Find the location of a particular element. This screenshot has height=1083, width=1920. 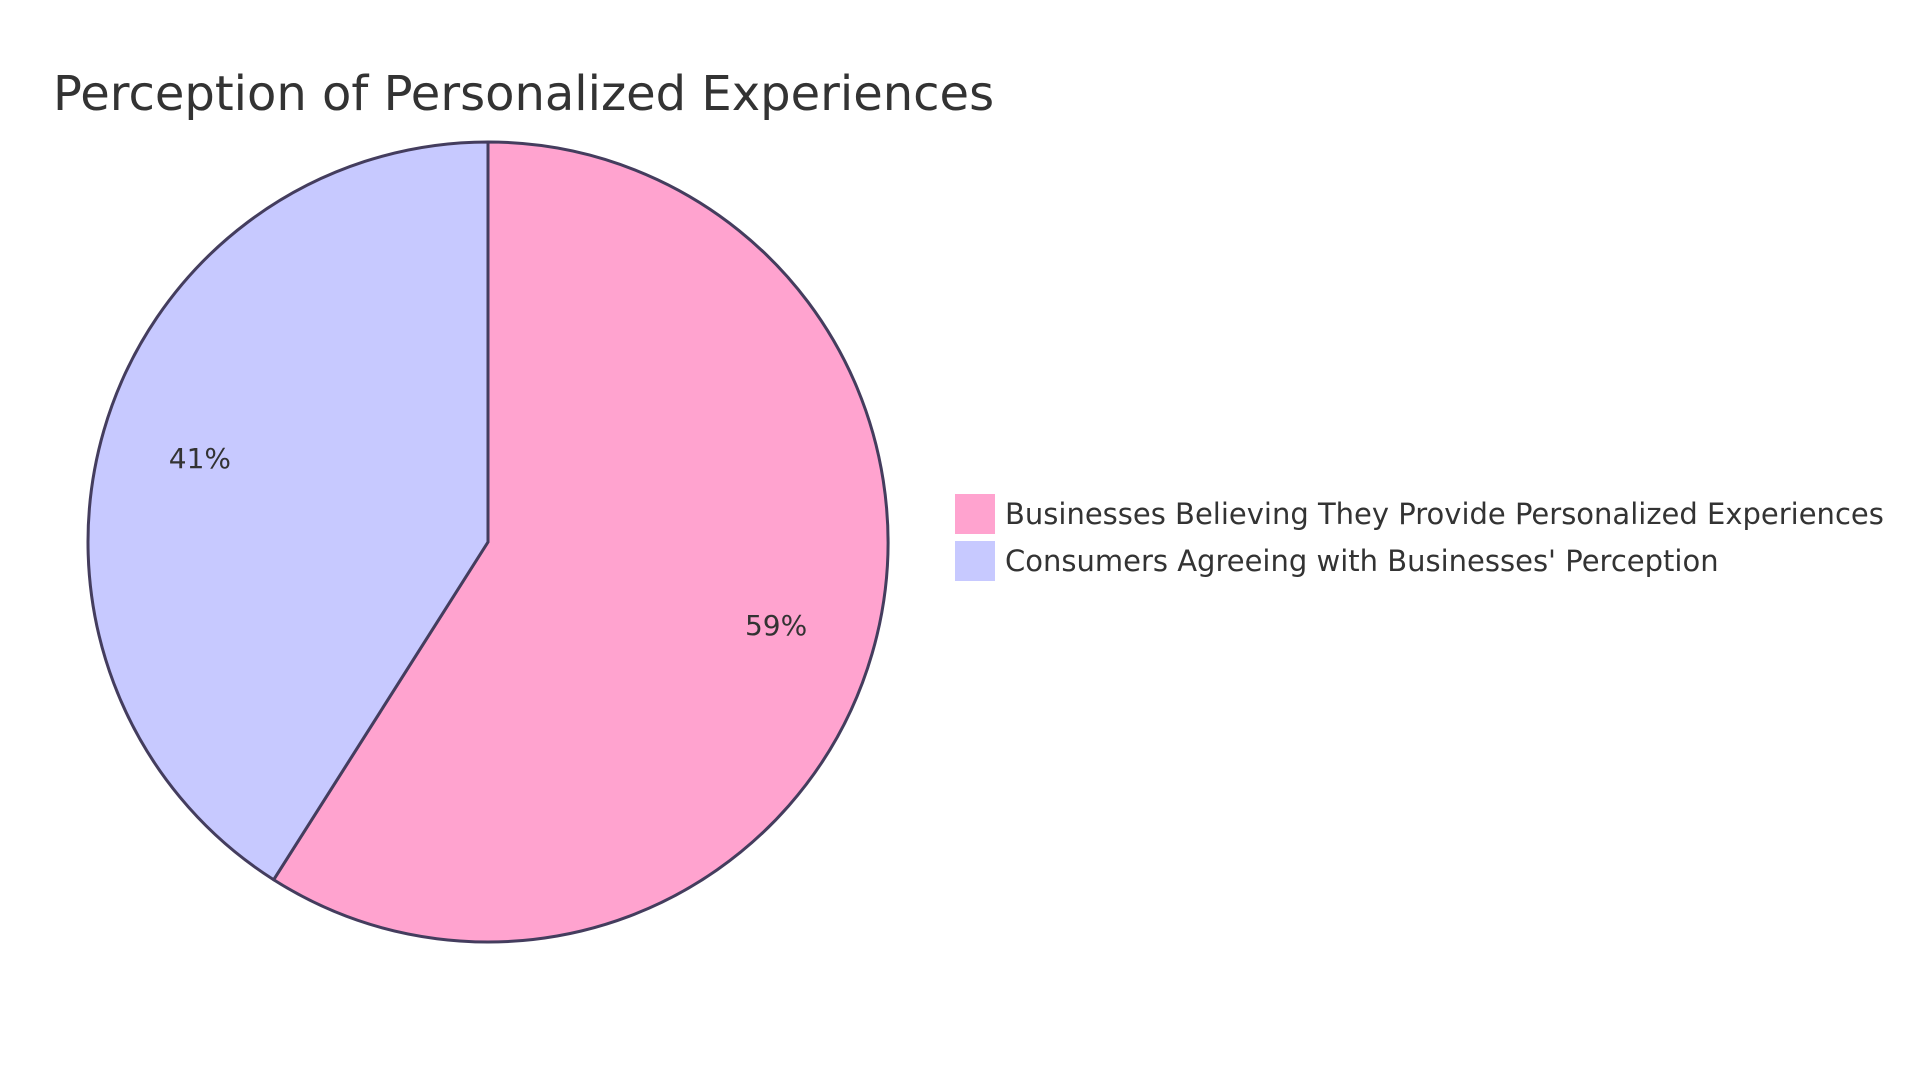

chart-title: Perception of Personalized Experiences is located at coordinates (523, 94).